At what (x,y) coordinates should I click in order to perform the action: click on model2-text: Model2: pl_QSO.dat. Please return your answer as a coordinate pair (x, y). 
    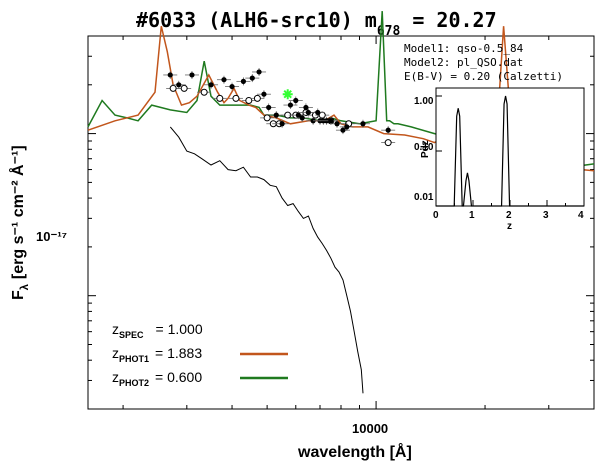
    Looking at the image, I should click on (463, 62).